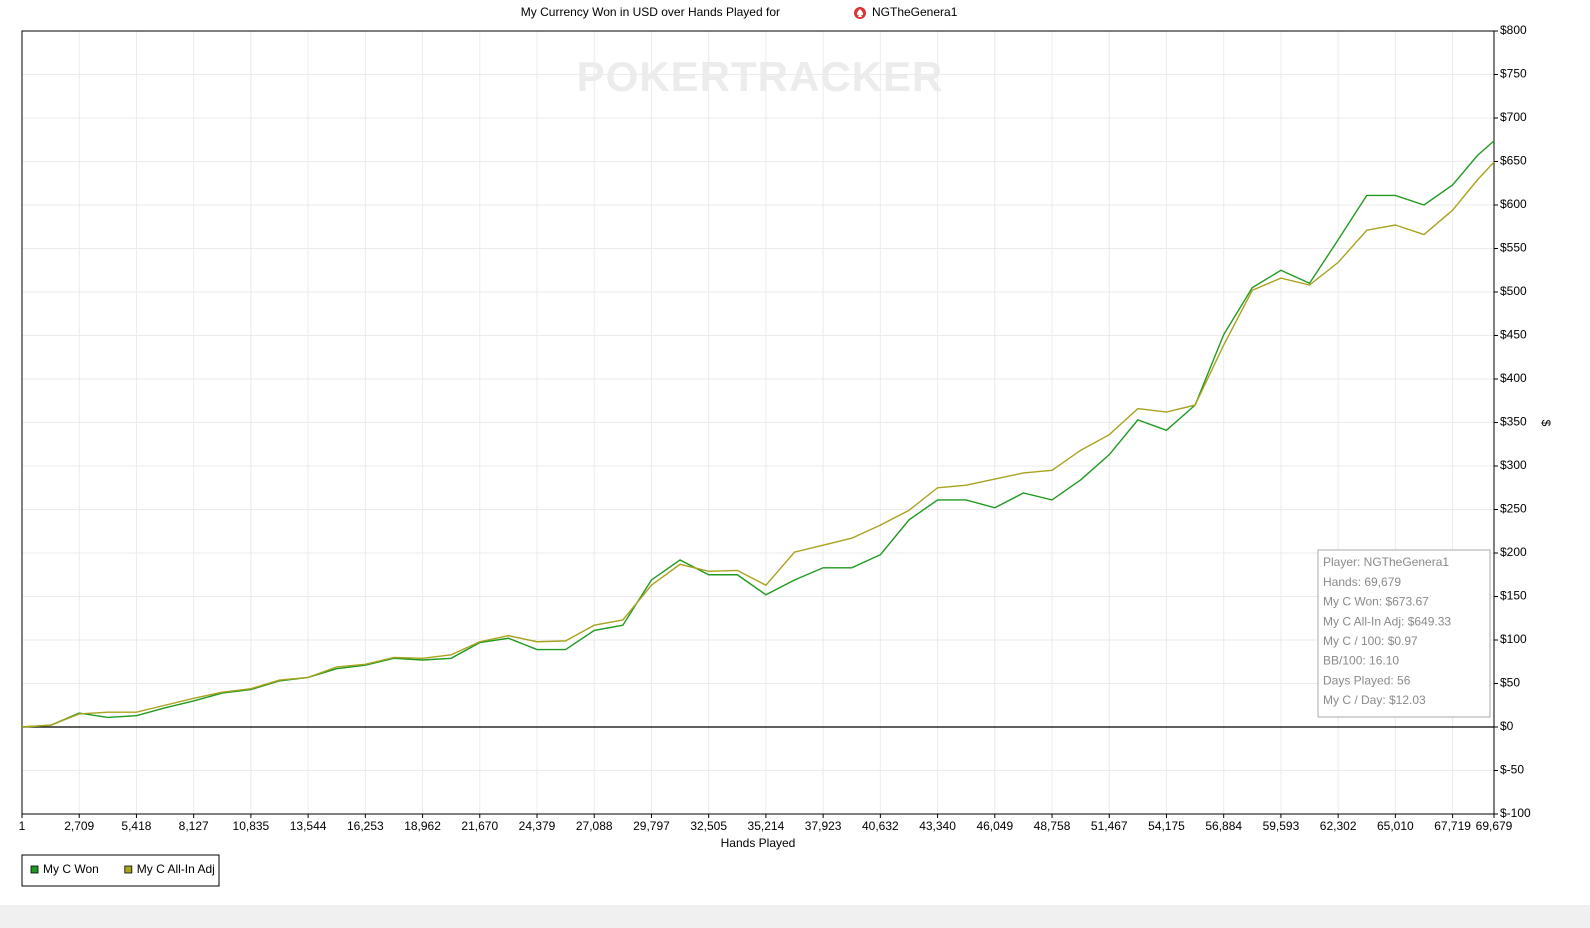 This screenshot has height=928, width=1590. Describe the element at coordinates (1513, 204) in the screenshot. I see `y-tick-label: $600` at that location.